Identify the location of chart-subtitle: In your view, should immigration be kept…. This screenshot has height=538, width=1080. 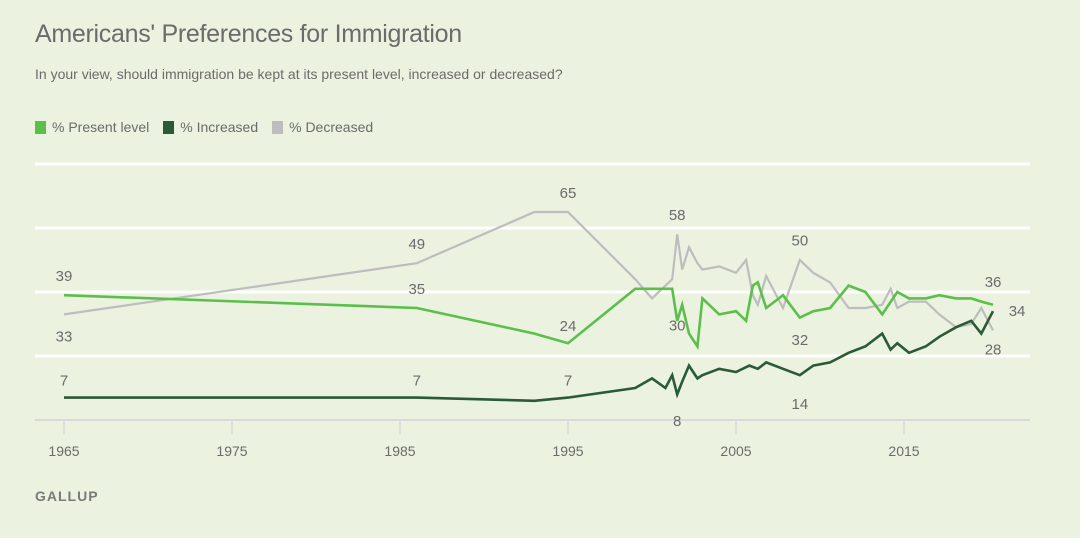
(299, 74).